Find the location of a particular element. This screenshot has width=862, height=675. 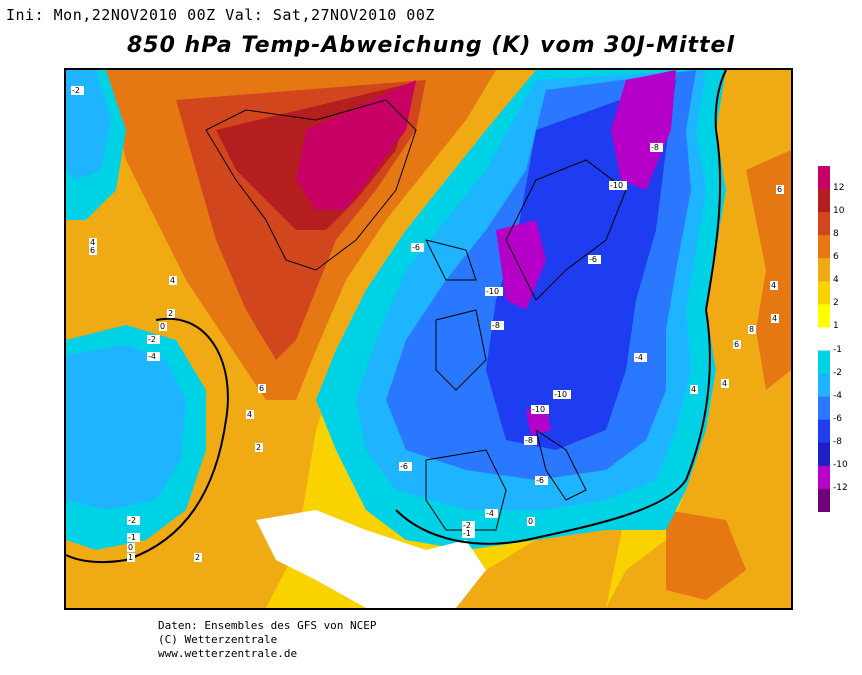

warm-peak is located at coordinates (356, 145).